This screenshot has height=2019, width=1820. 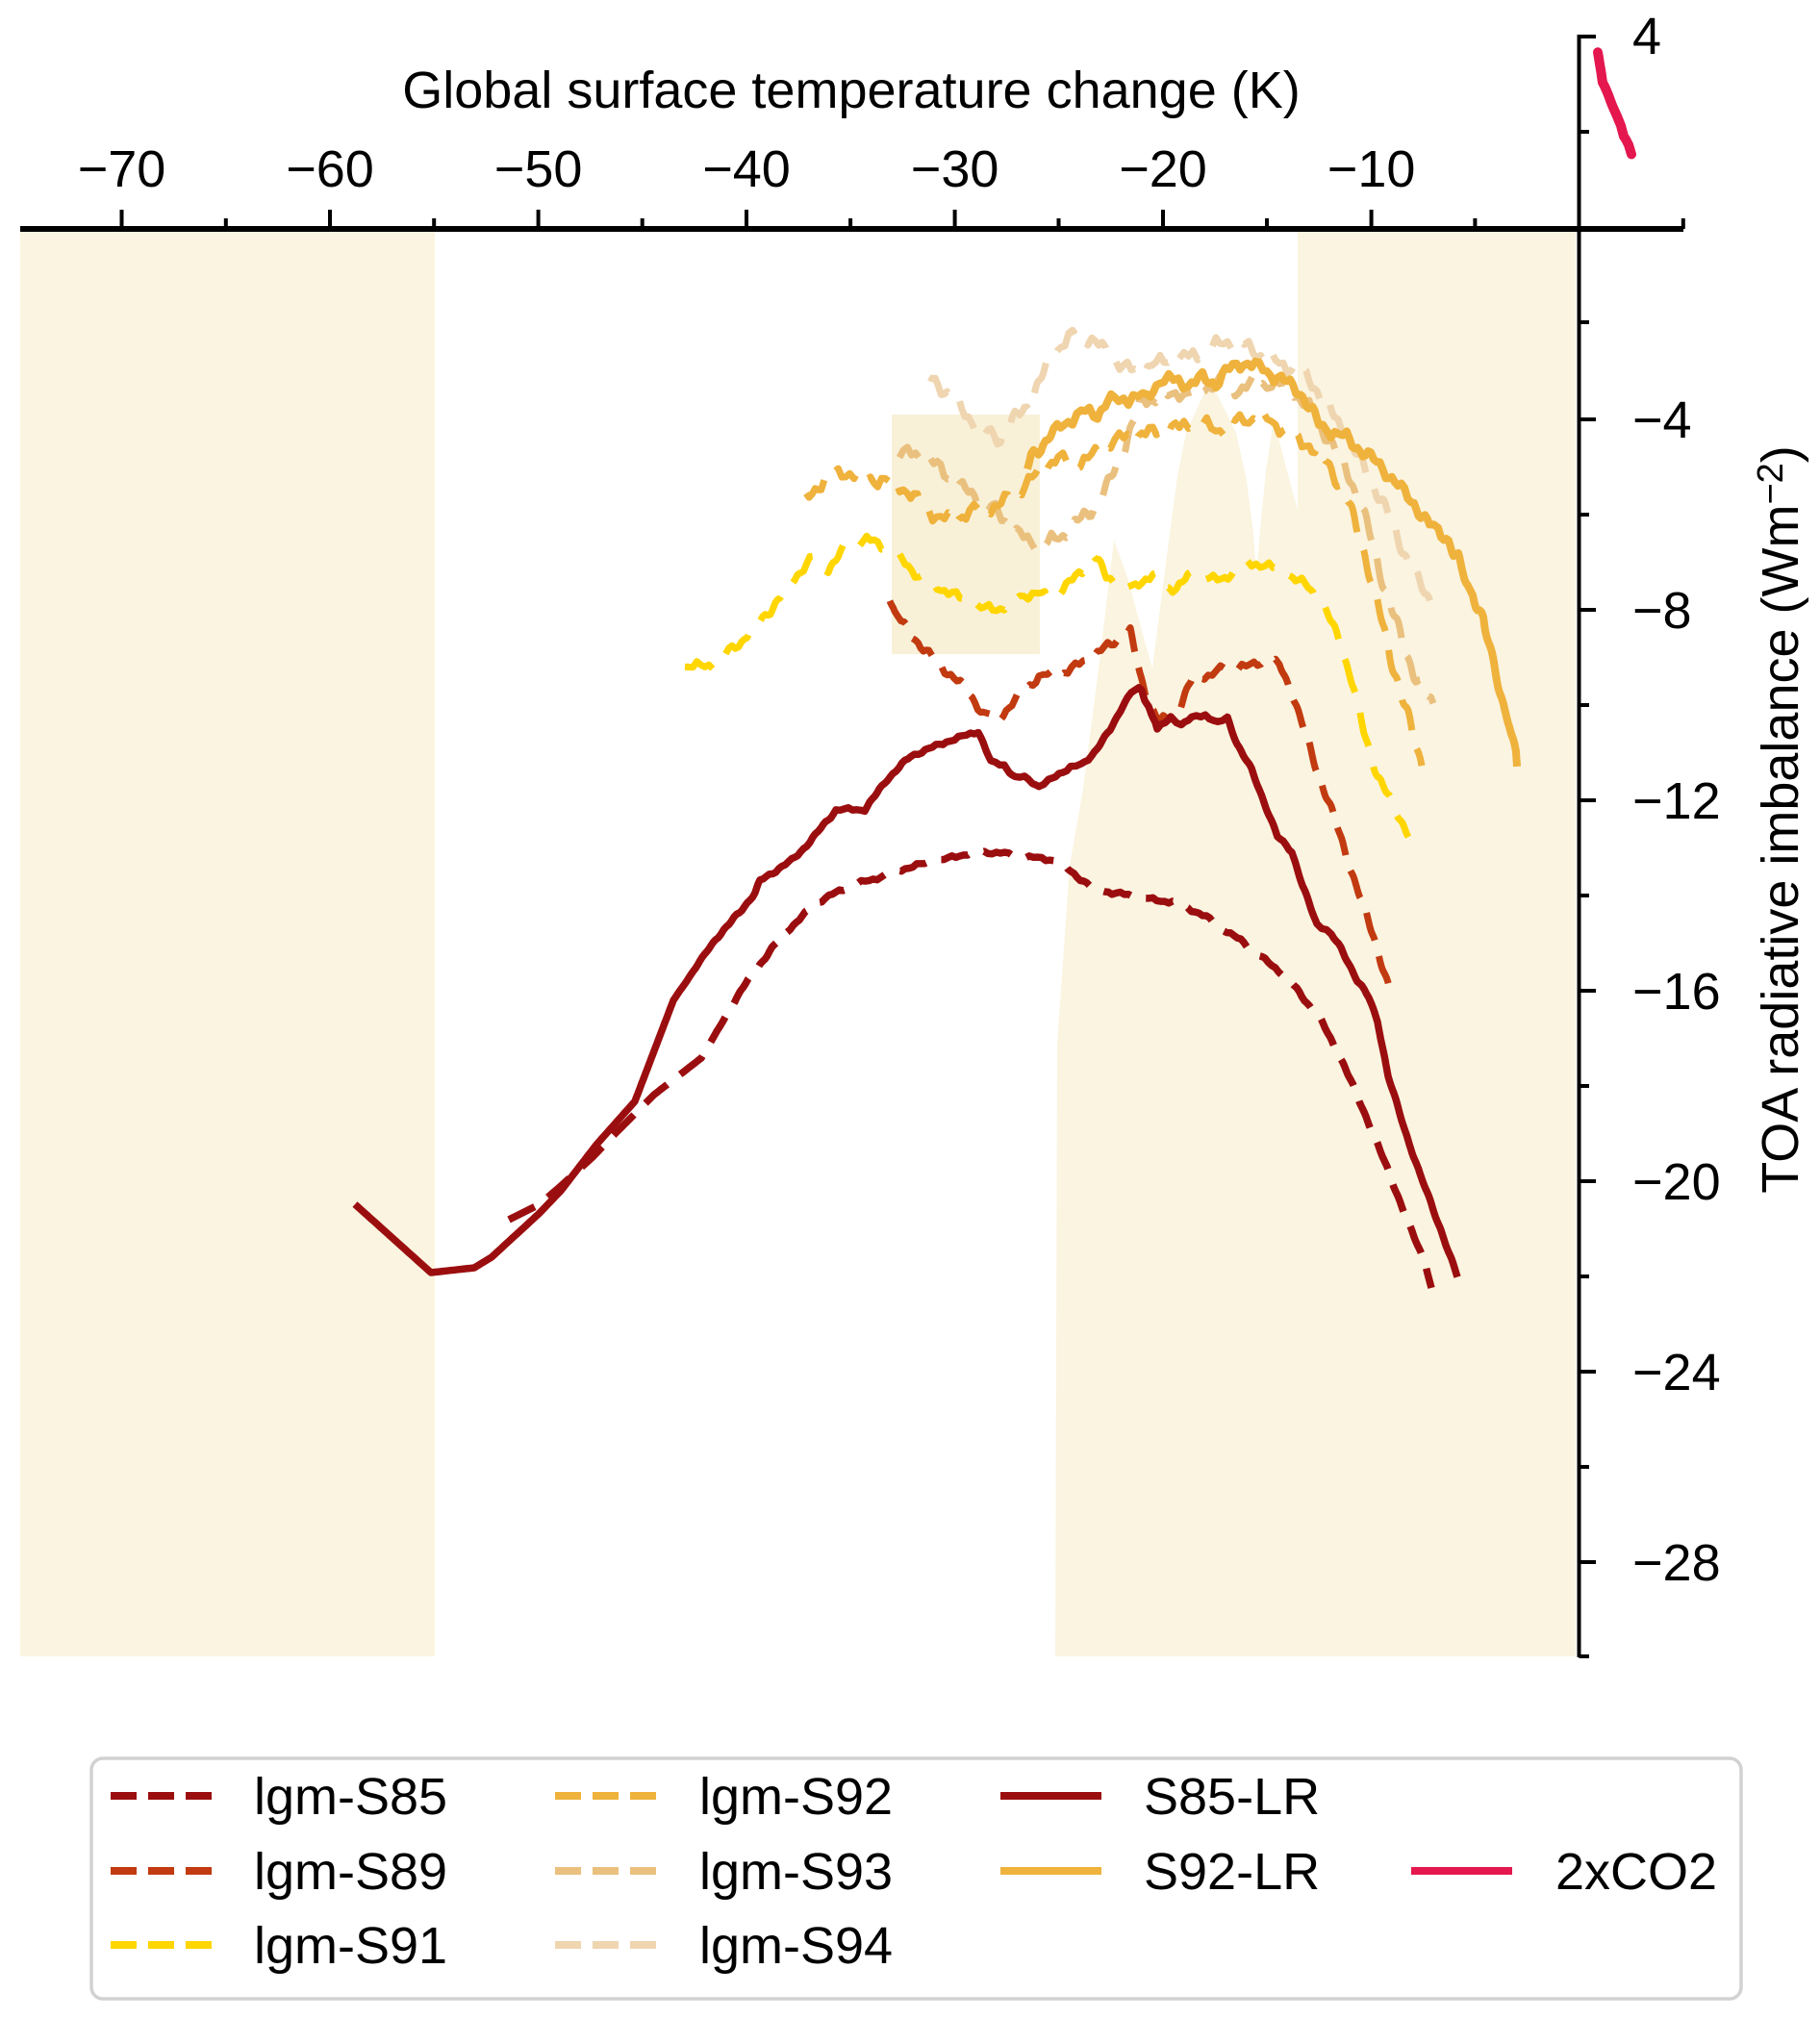 I want to click on svg-text: −50, so click(x=538, y=169).